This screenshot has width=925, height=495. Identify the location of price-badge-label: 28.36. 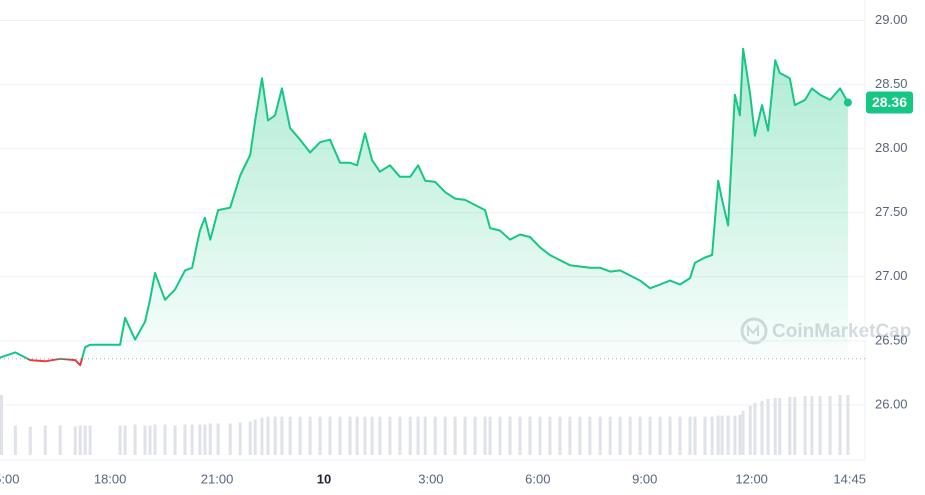
(889, 102).